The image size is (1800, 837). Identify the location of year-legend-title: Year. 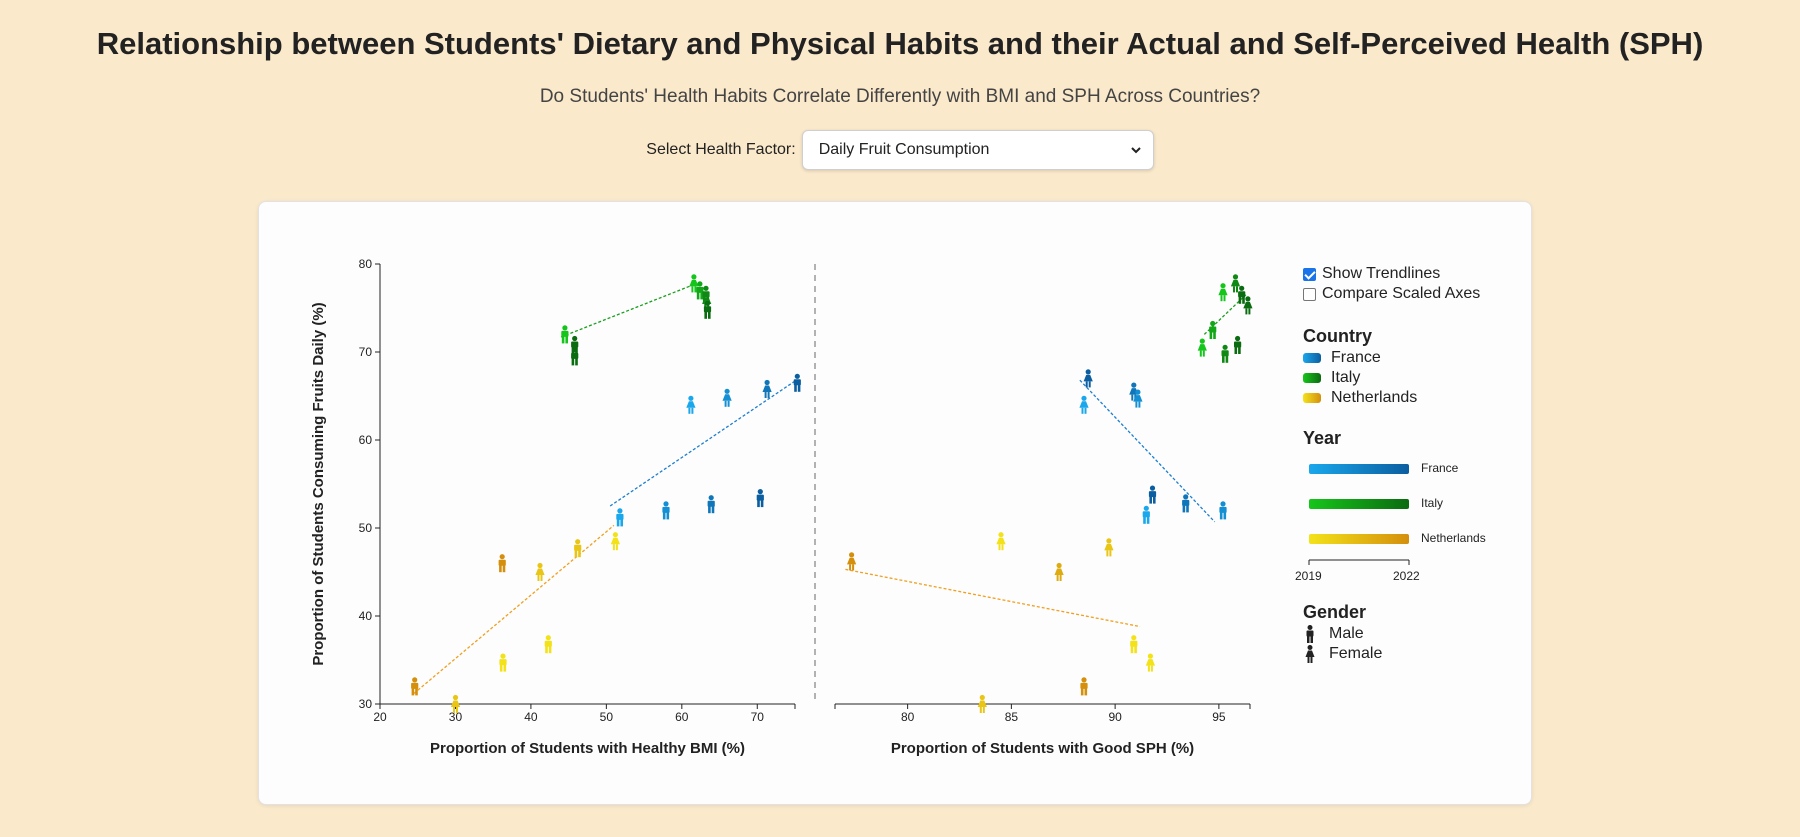
(1322, 438).